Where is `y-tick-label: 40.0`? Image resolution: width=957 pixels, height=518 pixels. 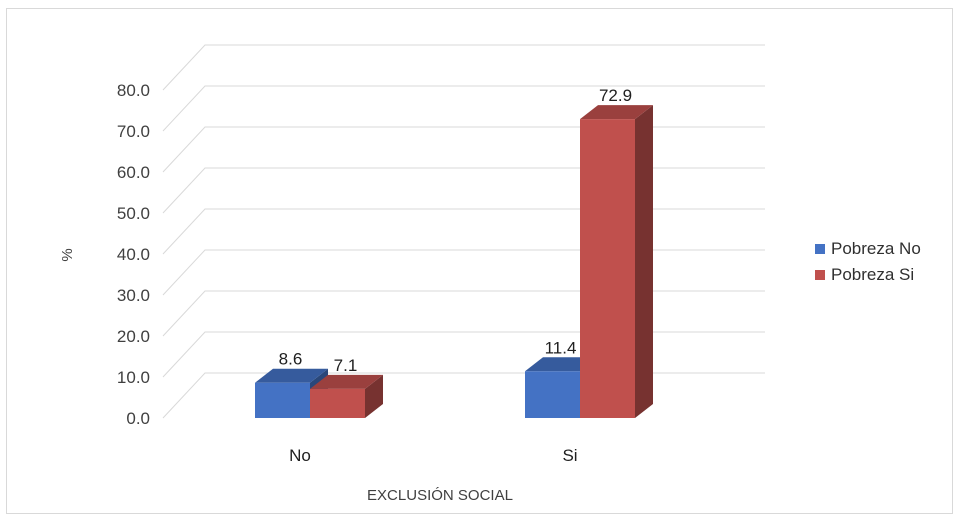 y-tick-label: 40.0 is located at coordinates (133, 254).